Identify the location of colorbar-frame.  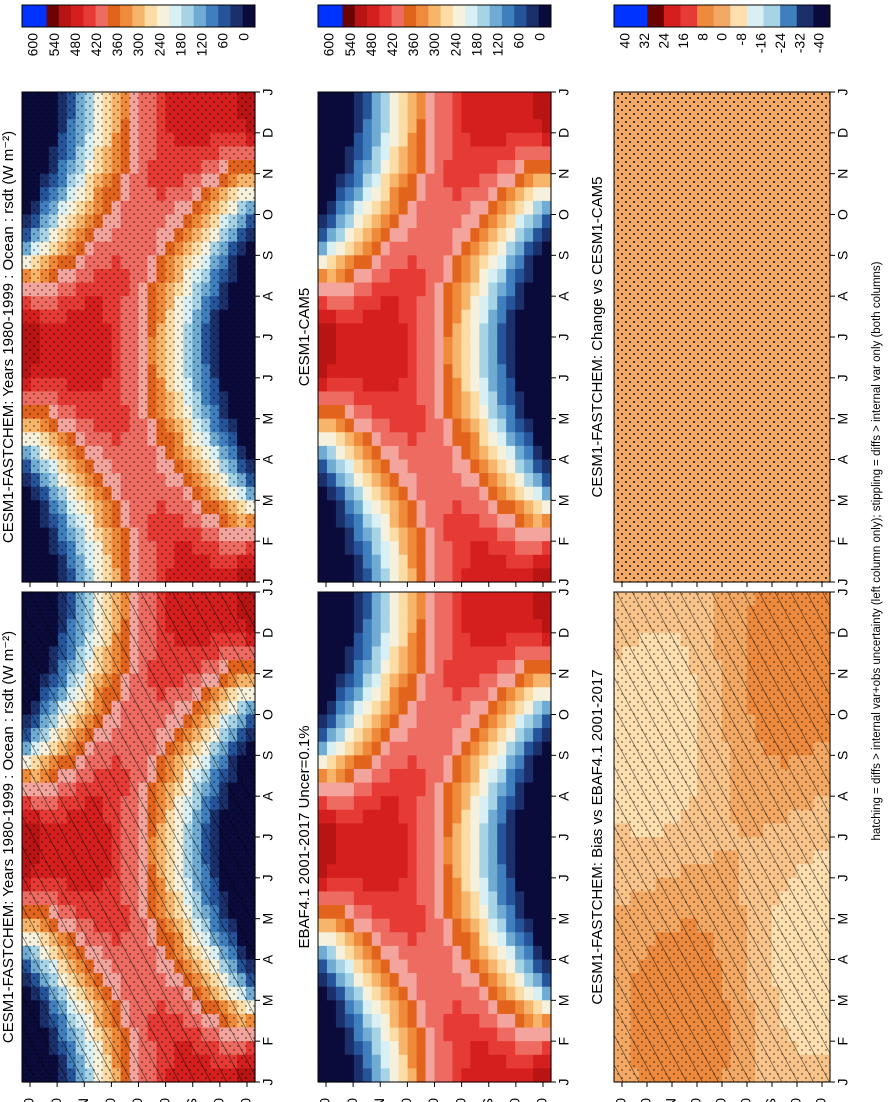
(138, 16).